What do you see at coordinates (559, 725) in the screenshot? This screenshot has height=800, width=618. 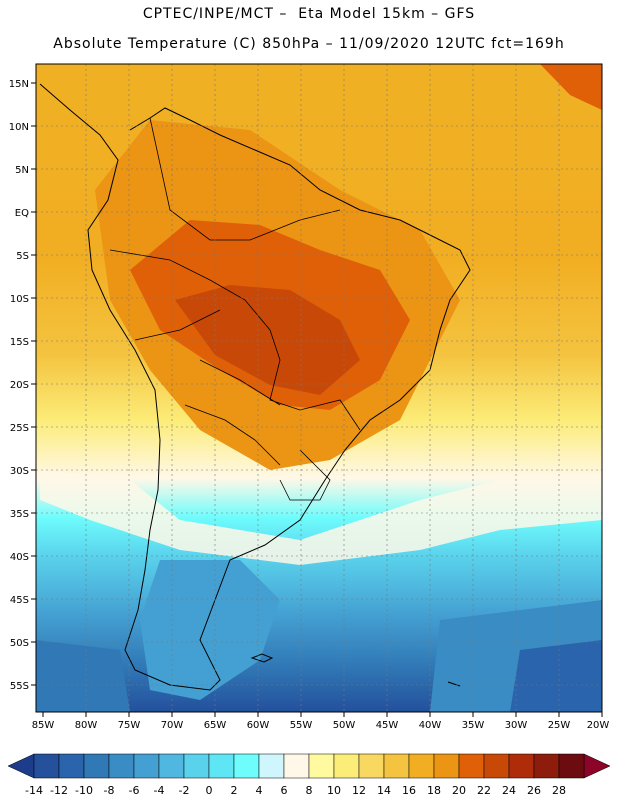 I see `lon-label: 25W` at bounding box center [559, 725].